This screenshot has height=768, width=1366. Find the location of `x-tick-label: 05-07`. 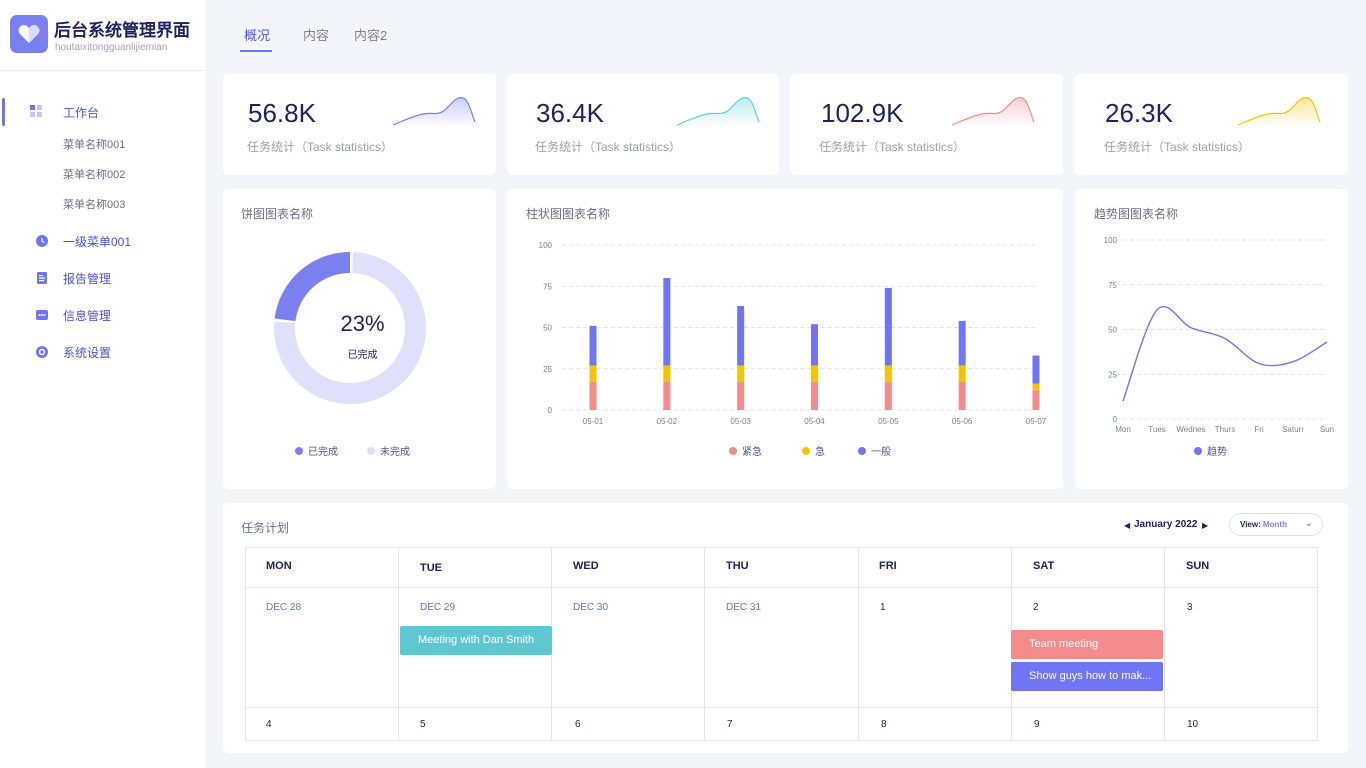

x-tick-label: 05-07 is located at coordinates (1036, 421).